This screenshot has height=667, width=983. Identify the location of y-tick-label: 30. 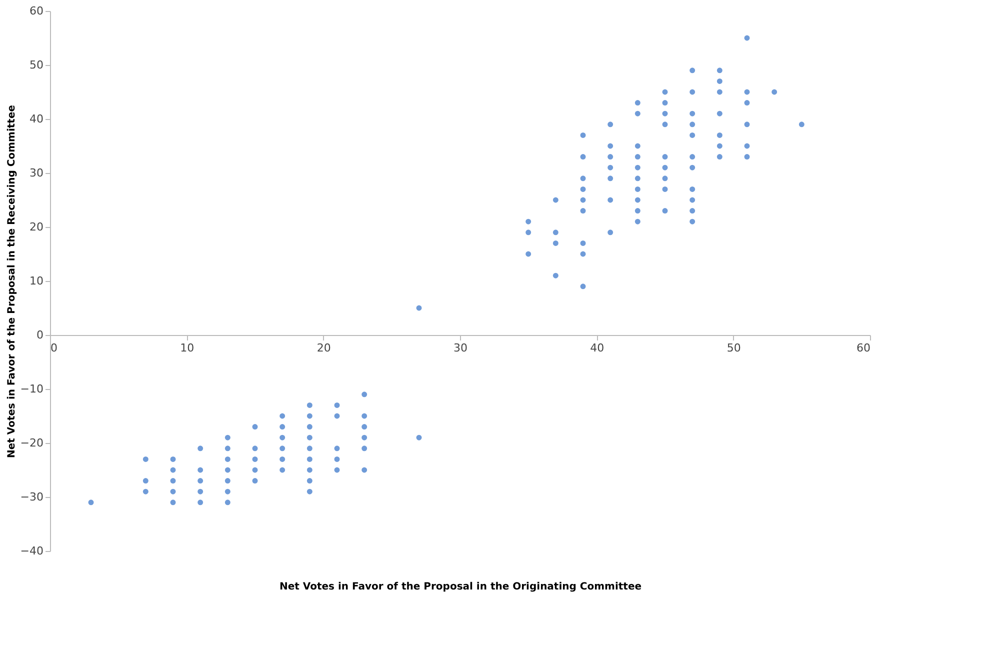
(37, 173).